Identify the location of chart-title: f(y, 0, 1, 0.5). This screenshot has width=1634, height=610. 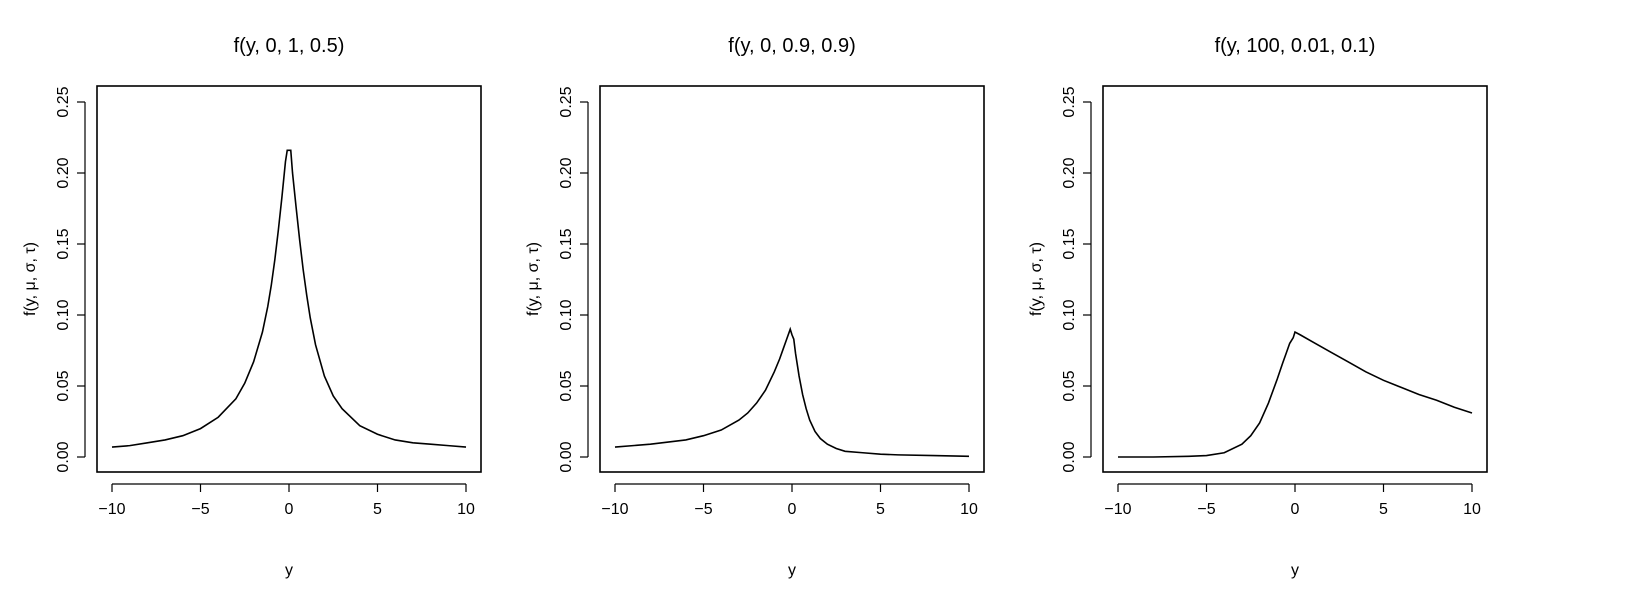
(289, 46).